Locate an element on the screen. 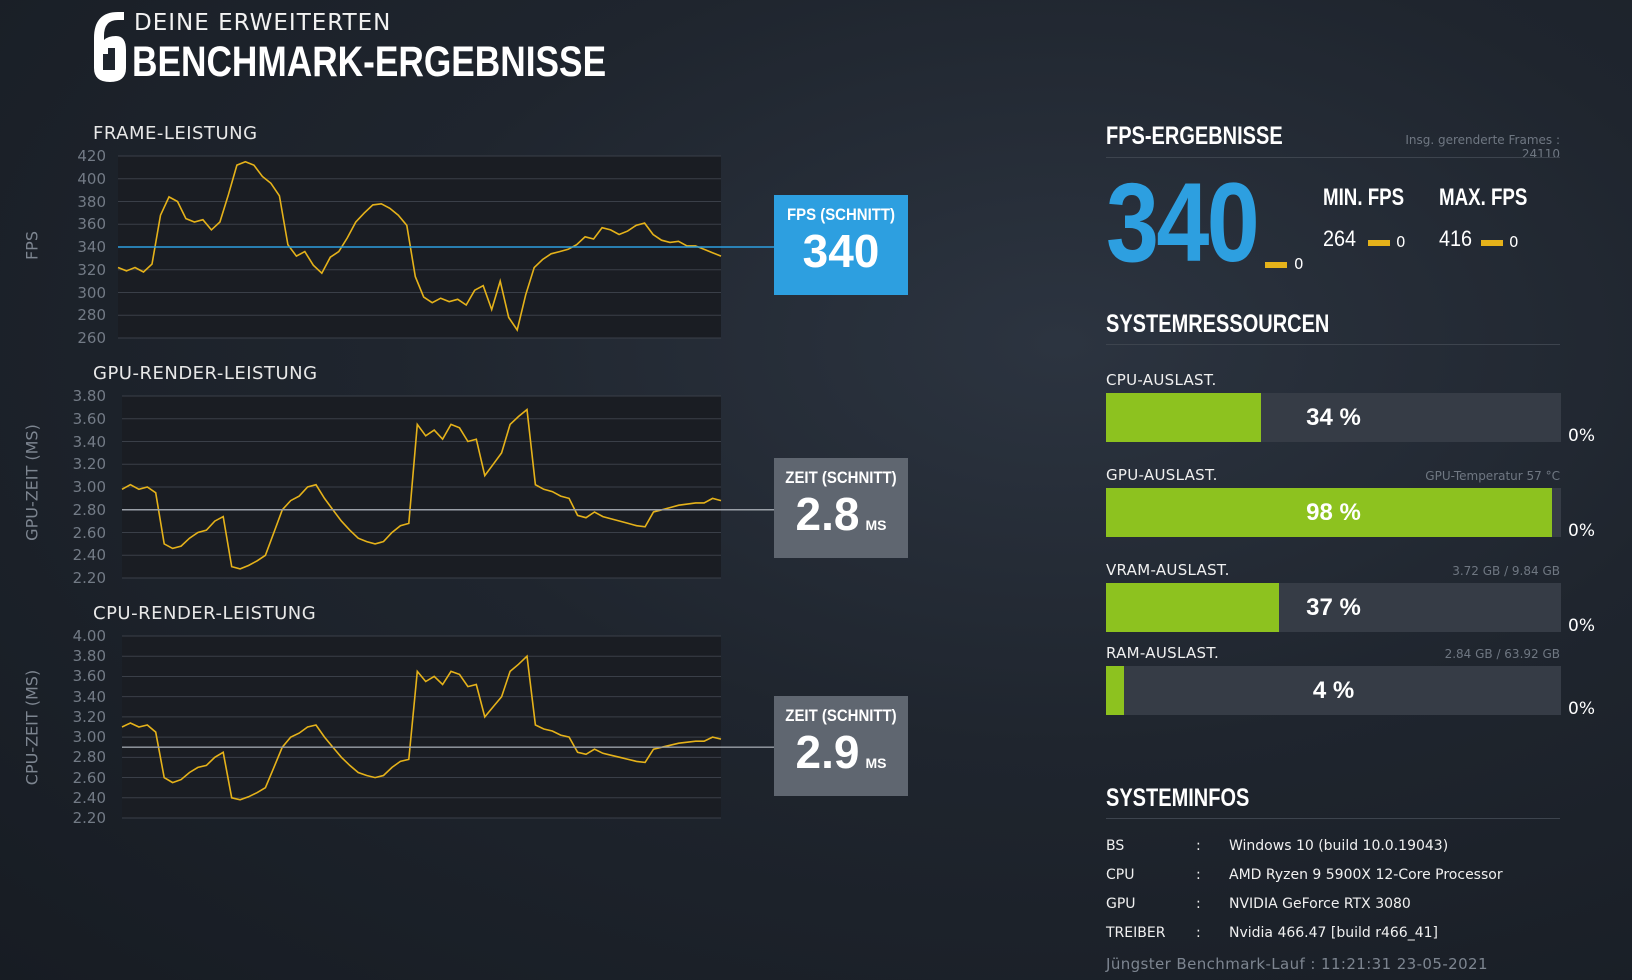 The image size is (1632, 980). fps-avg-zero: 0 is located at coordinates (1299, 264).